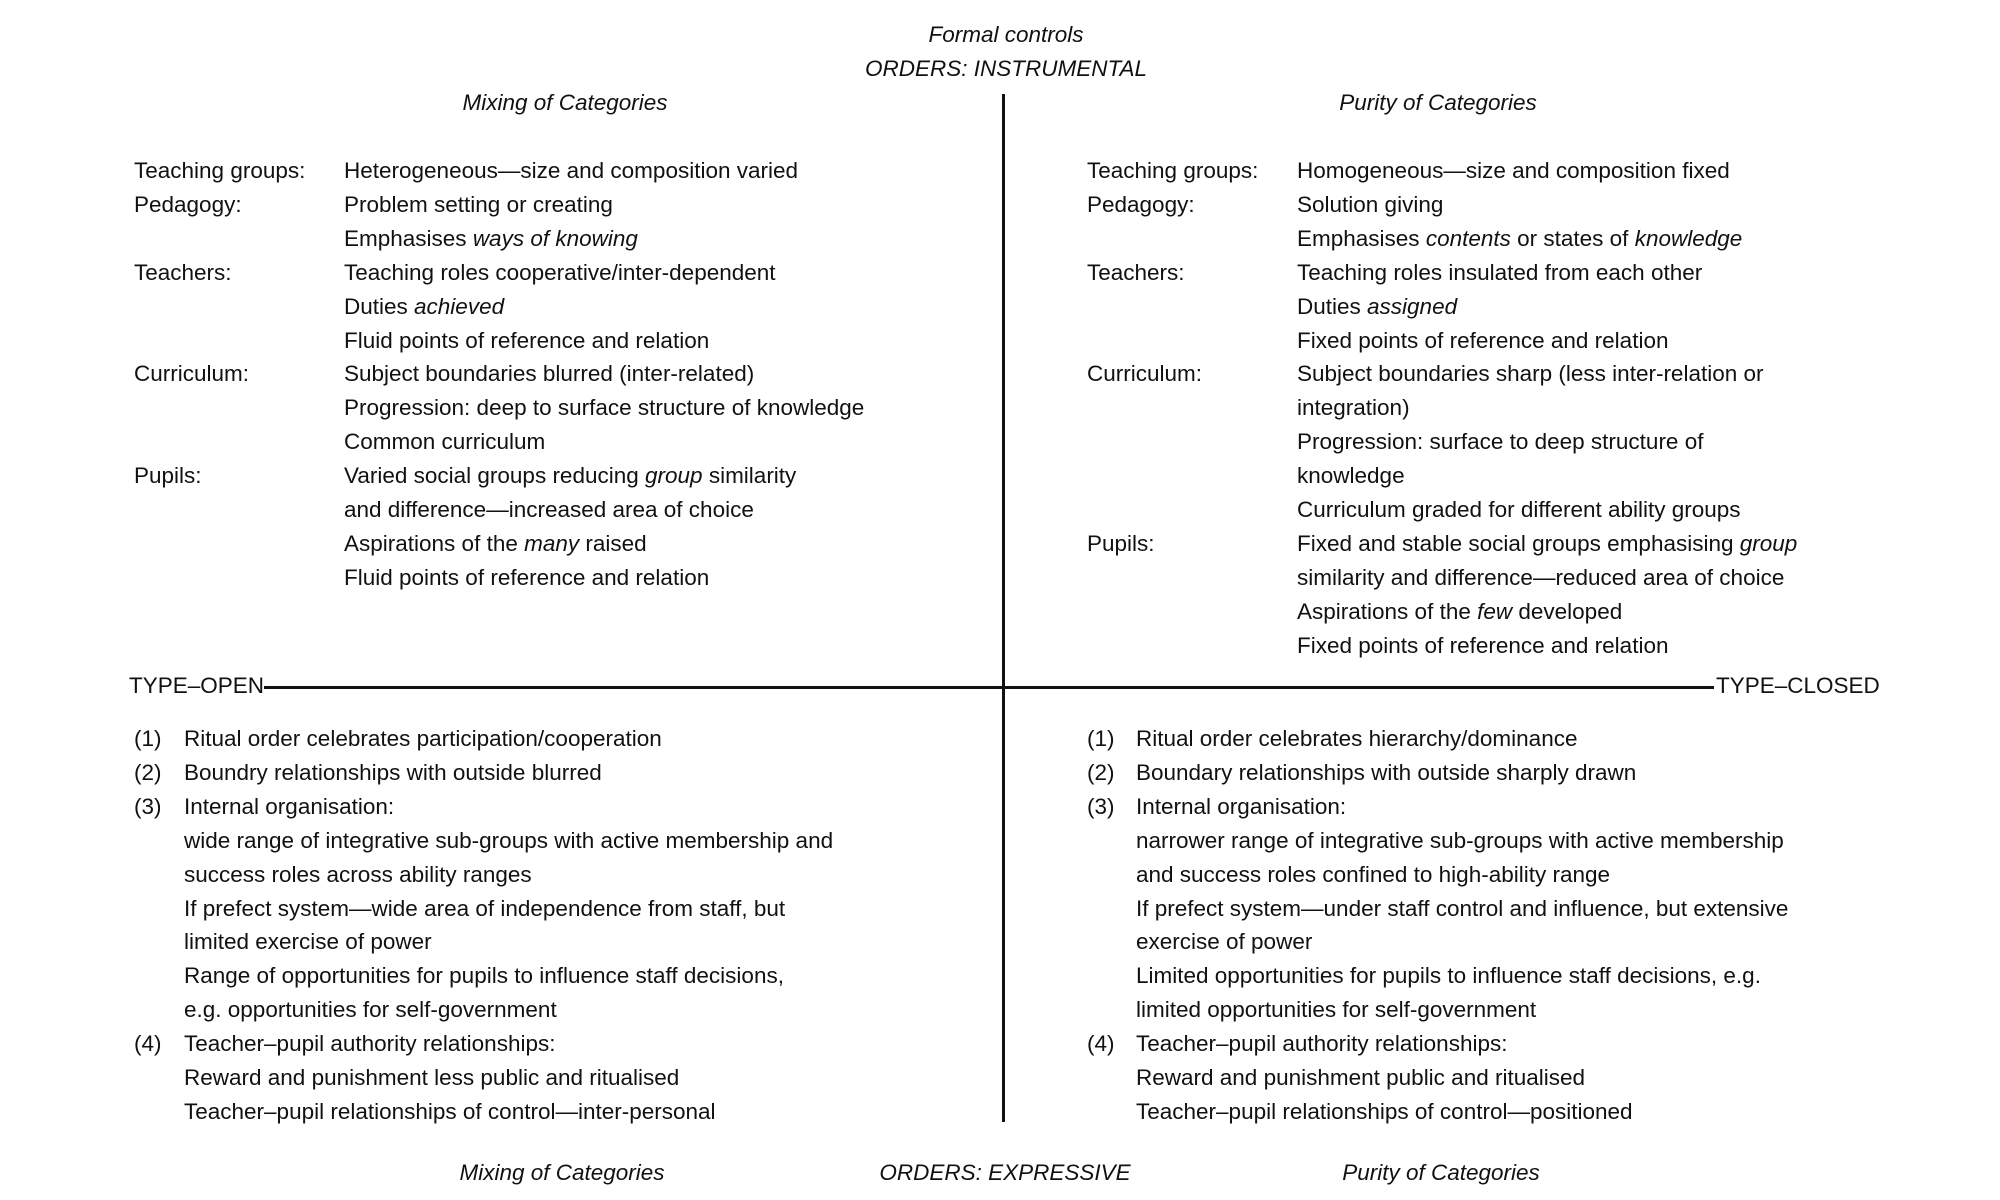  I want to click on emphasis-text: few, so click(1495, 611).